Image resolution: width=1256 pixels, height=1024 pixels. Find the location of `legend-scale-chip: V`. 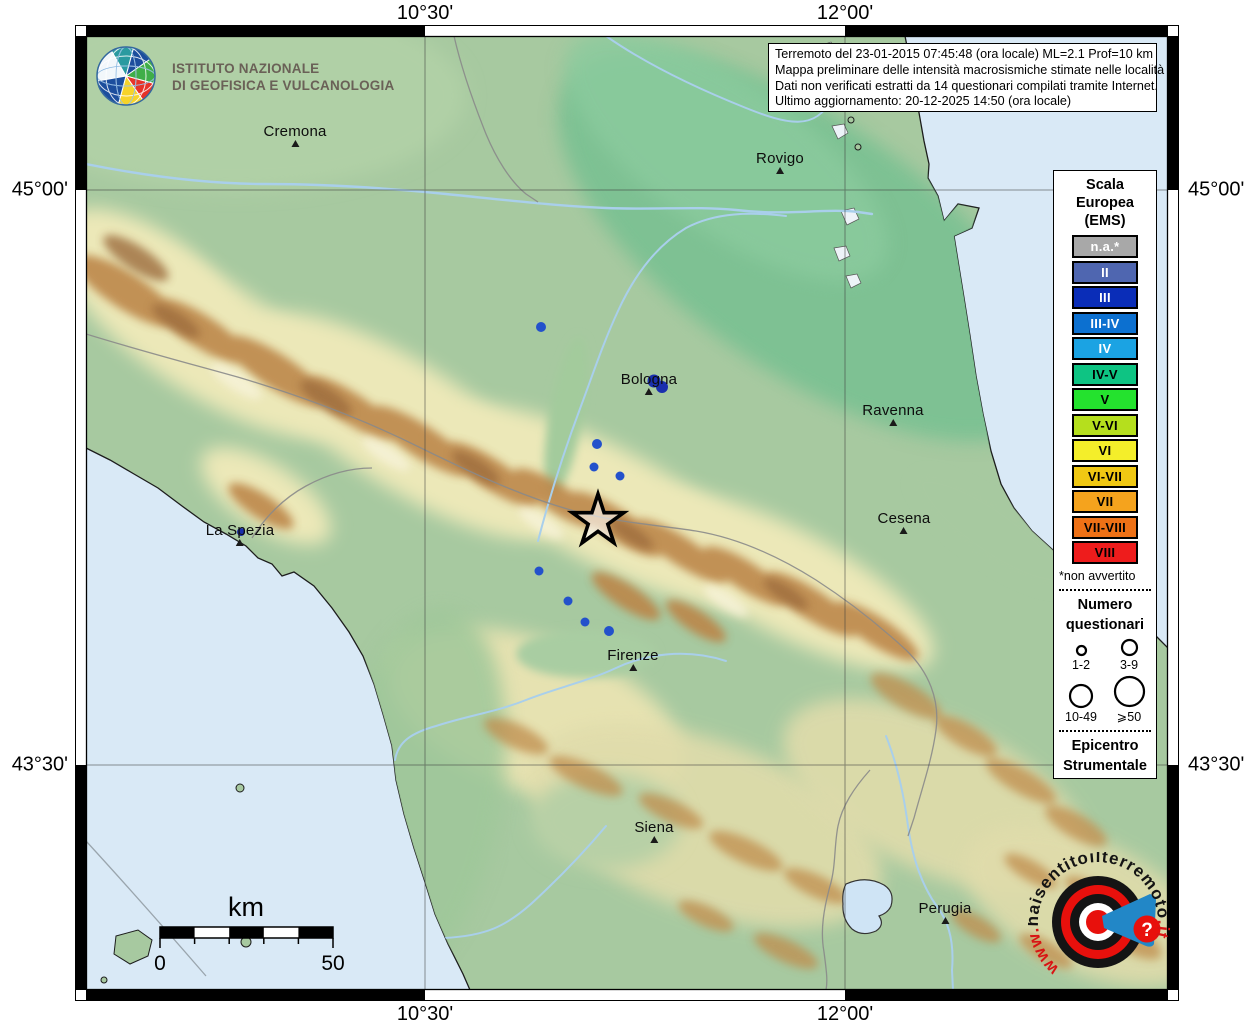

legend-scale-chip: V is located at coordinates (1105, 399).